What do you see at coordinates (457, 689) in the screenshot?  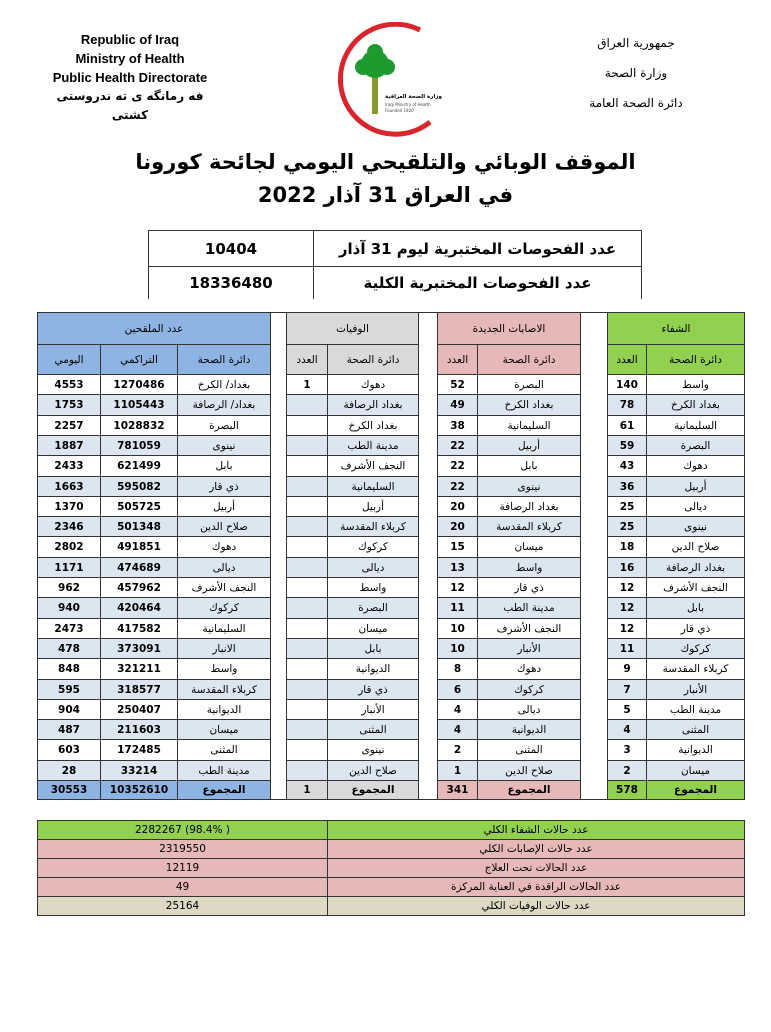 I see `new-cases-count-cell: 6` at bounding box center [457, 689].